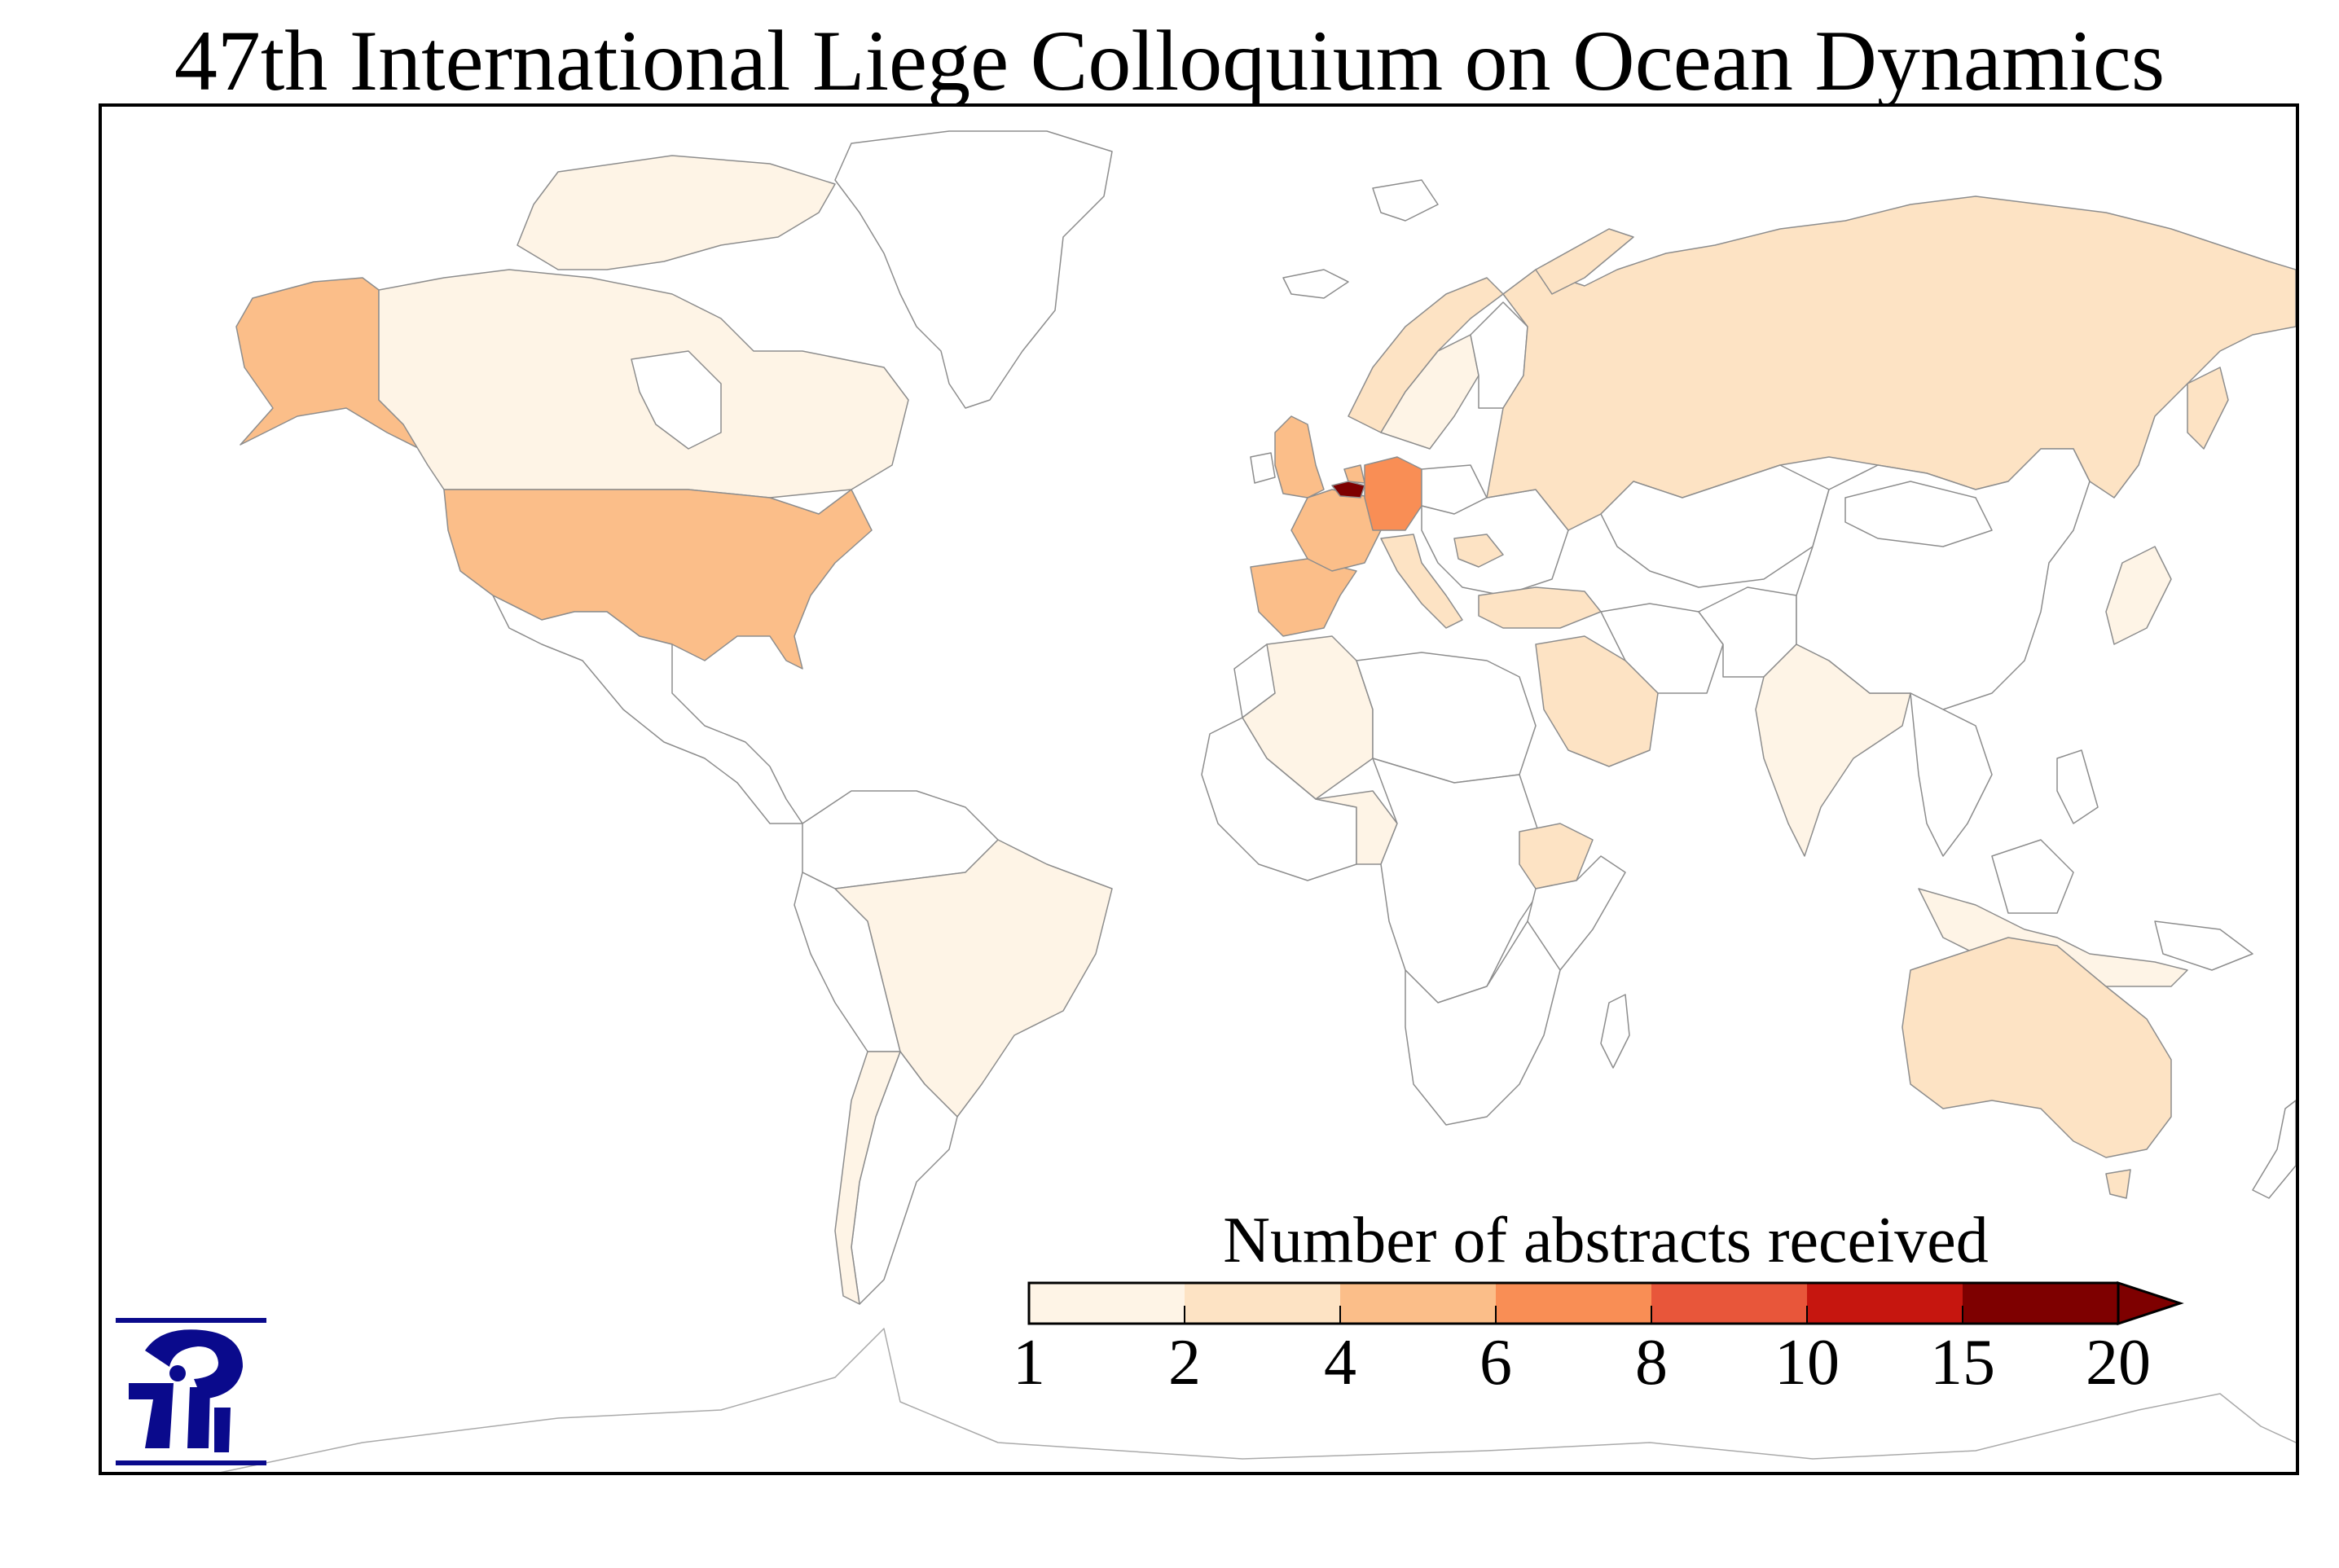 Image resolution: width=2339 pixels, height=1568 pixels. Describe the element at coordinates (1184, 1363) in the screenshot. I see `colorbar-tick: 2` at that location.